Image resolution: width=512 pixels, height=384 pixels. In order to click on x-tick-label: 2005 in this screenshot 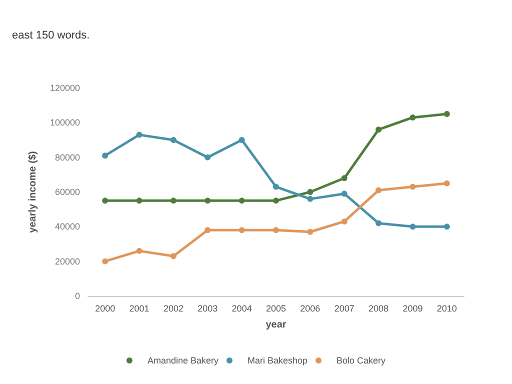, I will do `click(276, 309)`.